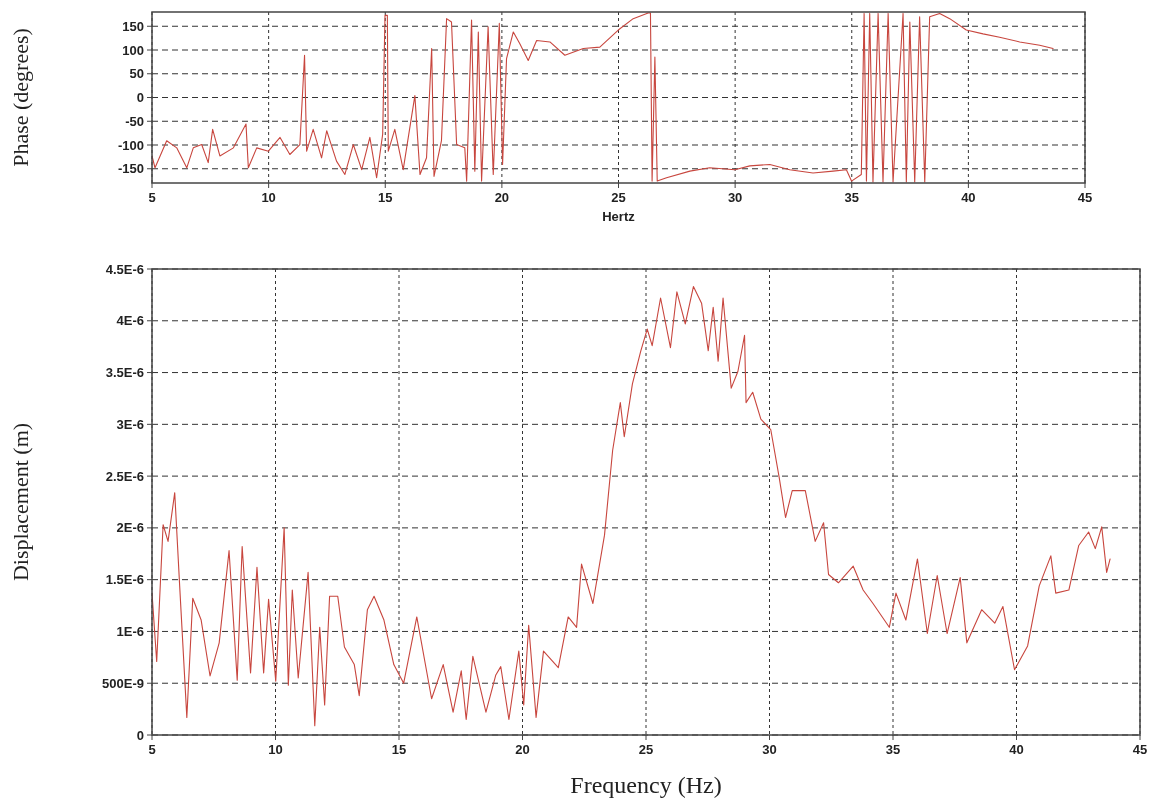  What do you see at coordinates (123, 683) in the screenshot?
I see `y-tick-label: 500E-9` at bounding box center [123, 683].